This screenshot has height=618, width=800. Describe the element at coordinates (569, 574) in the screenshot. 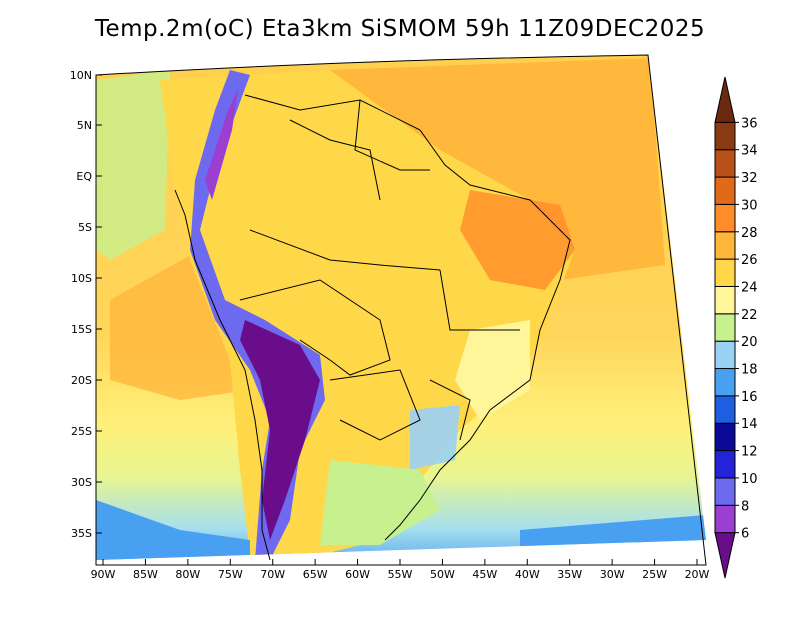

I see `lon-label: 35W` at that location.